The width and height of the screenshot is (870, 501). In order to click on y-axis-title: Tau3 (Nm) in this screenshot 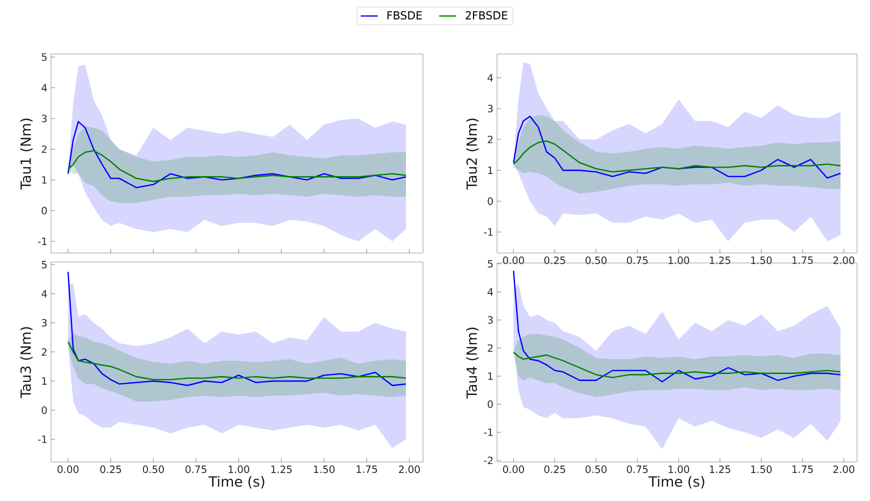, I will do `click(26, 362)`.